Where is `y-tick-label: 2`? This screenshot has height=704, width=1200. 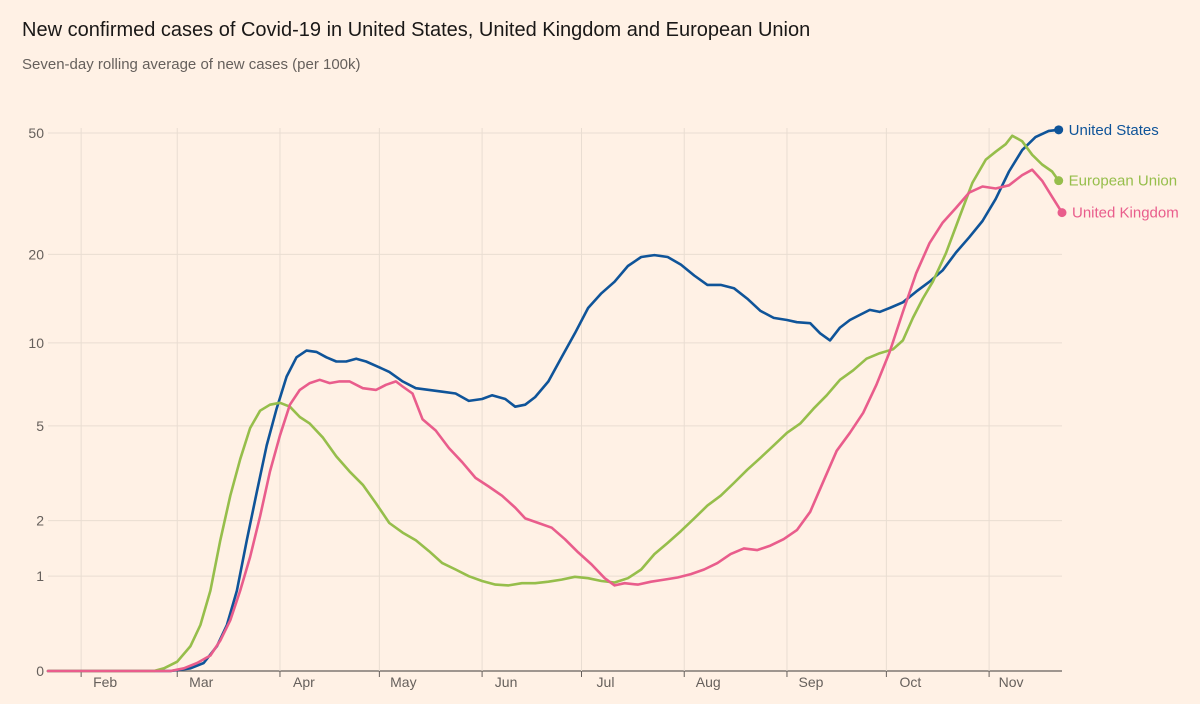 y-tick-label: 2 is located at coordinates (40, 521).